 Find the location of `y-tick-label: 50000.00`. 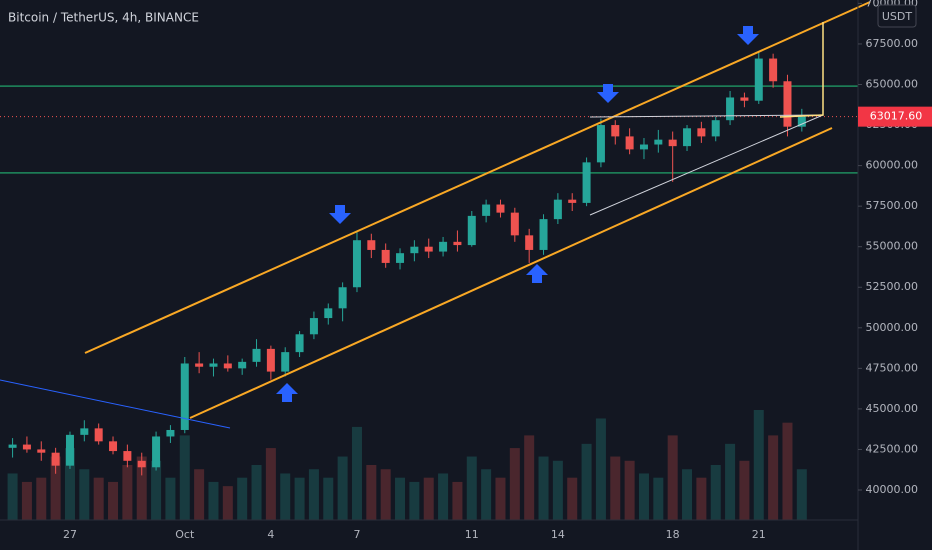

y-tick-label: 50000.00 is located at coordinates (892, 327).